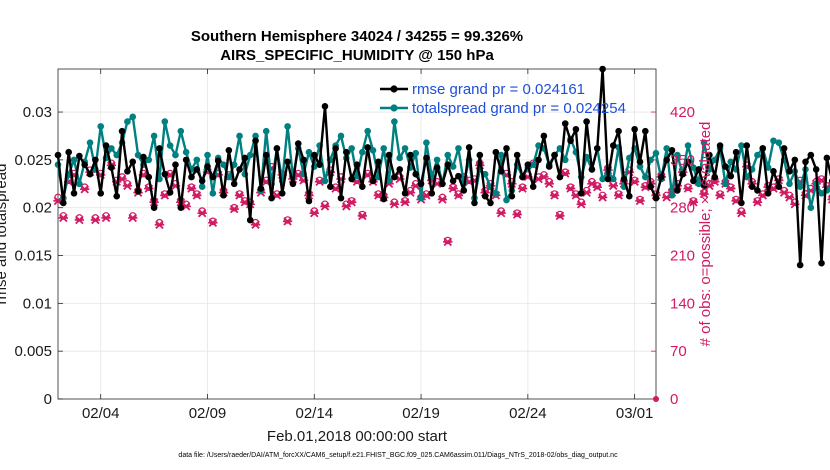  I want to click on x-tick-label: 02/04, so click(101, 413).